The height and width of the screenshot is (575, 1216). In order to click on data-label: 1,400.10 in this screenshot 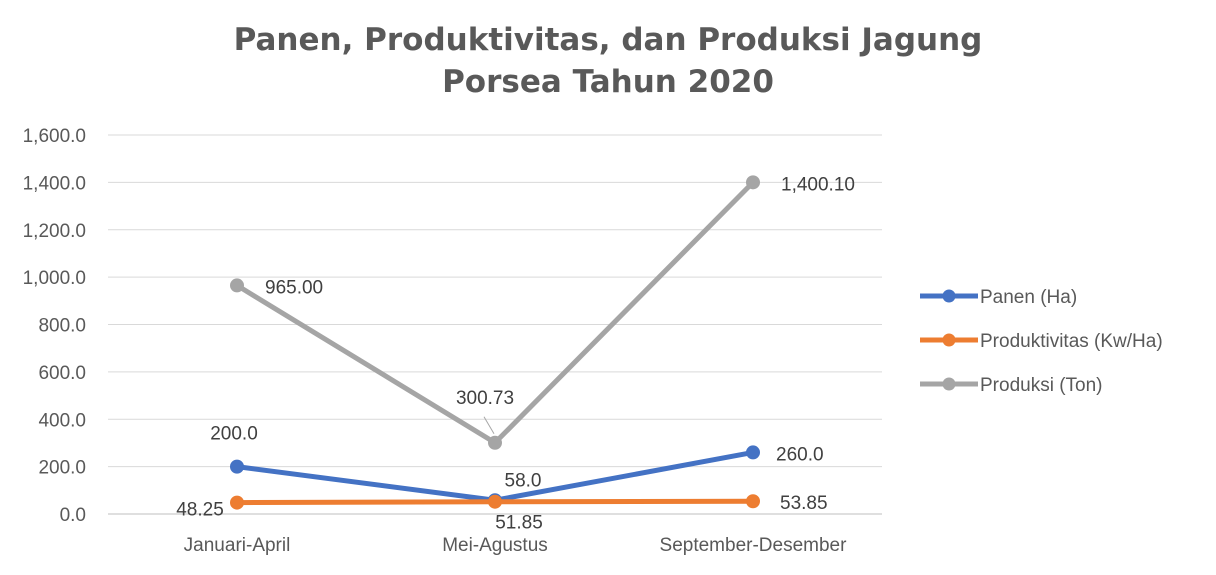, I will do `click(818, 184)`.